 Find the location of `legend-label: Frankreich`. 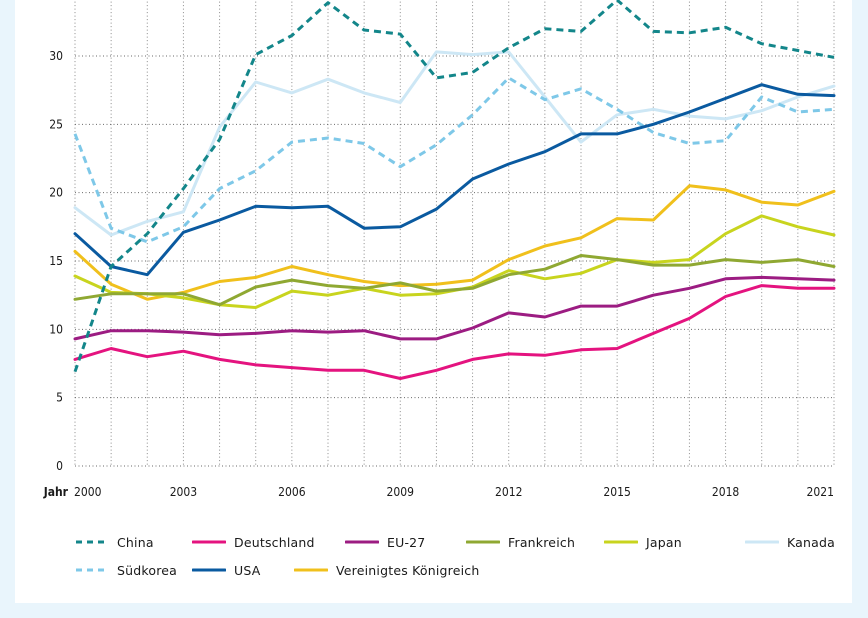

legend-label: Frankreich is located at coordinates (542, 542).